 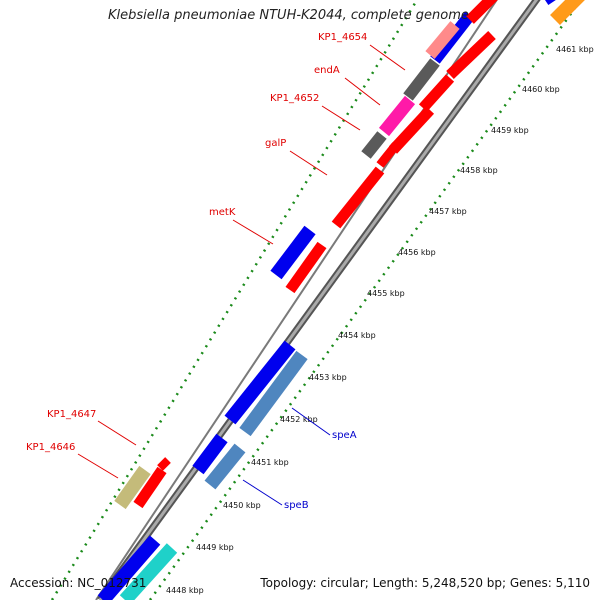 What do you see at coordinates (448, 211) in the screenshot?
I see `kbp-tick-label: 4457 kbp` at bounding box center [448, 211].